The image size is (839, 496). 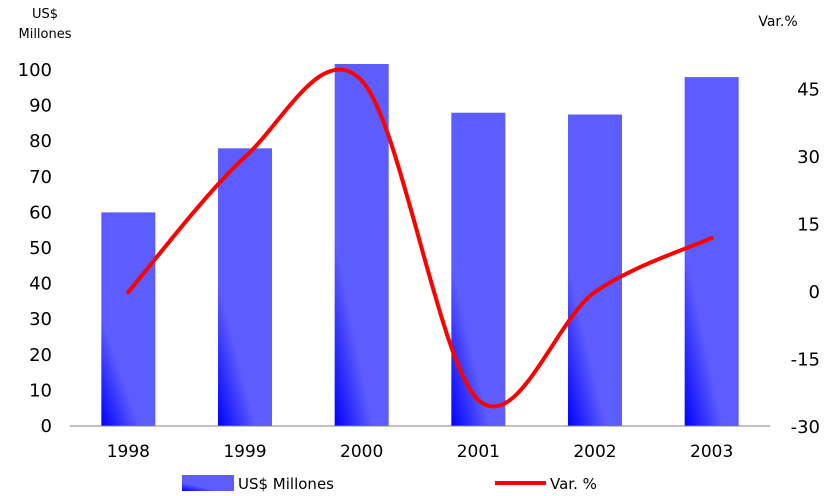 I want to click on y-tick-label-left: 10, so click(x=40, y=390).